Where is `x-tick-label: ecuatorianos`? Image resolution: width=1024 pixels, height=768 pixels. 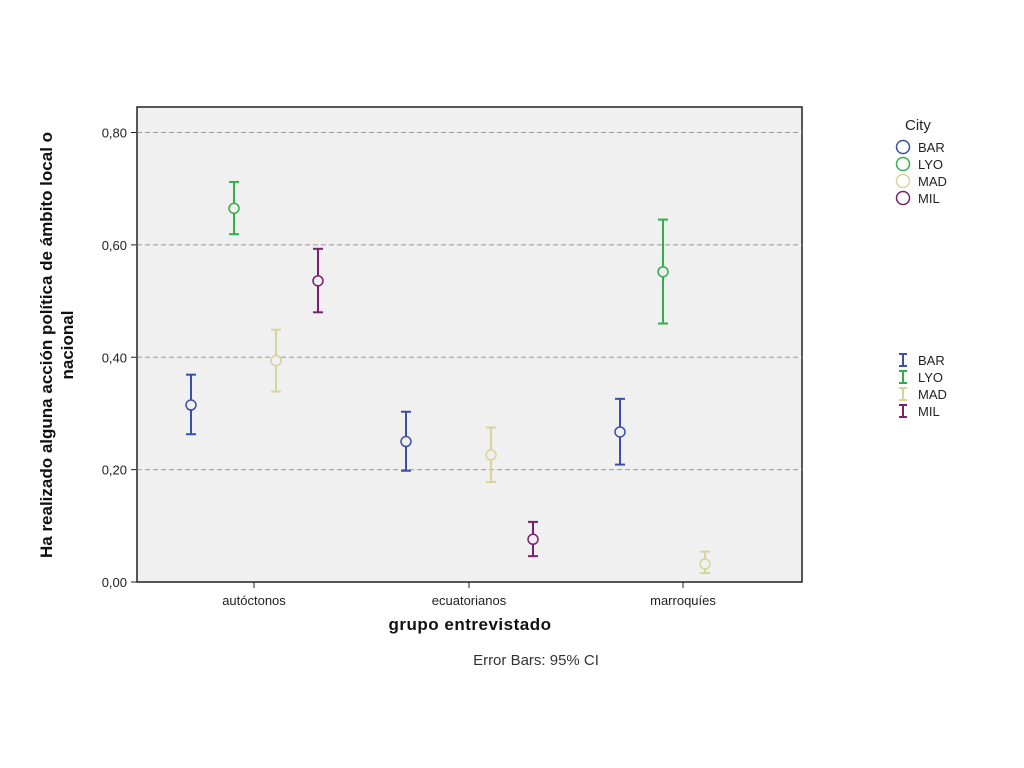 x-tick-label: ecuatorianos is located at coordinates (469, 600).